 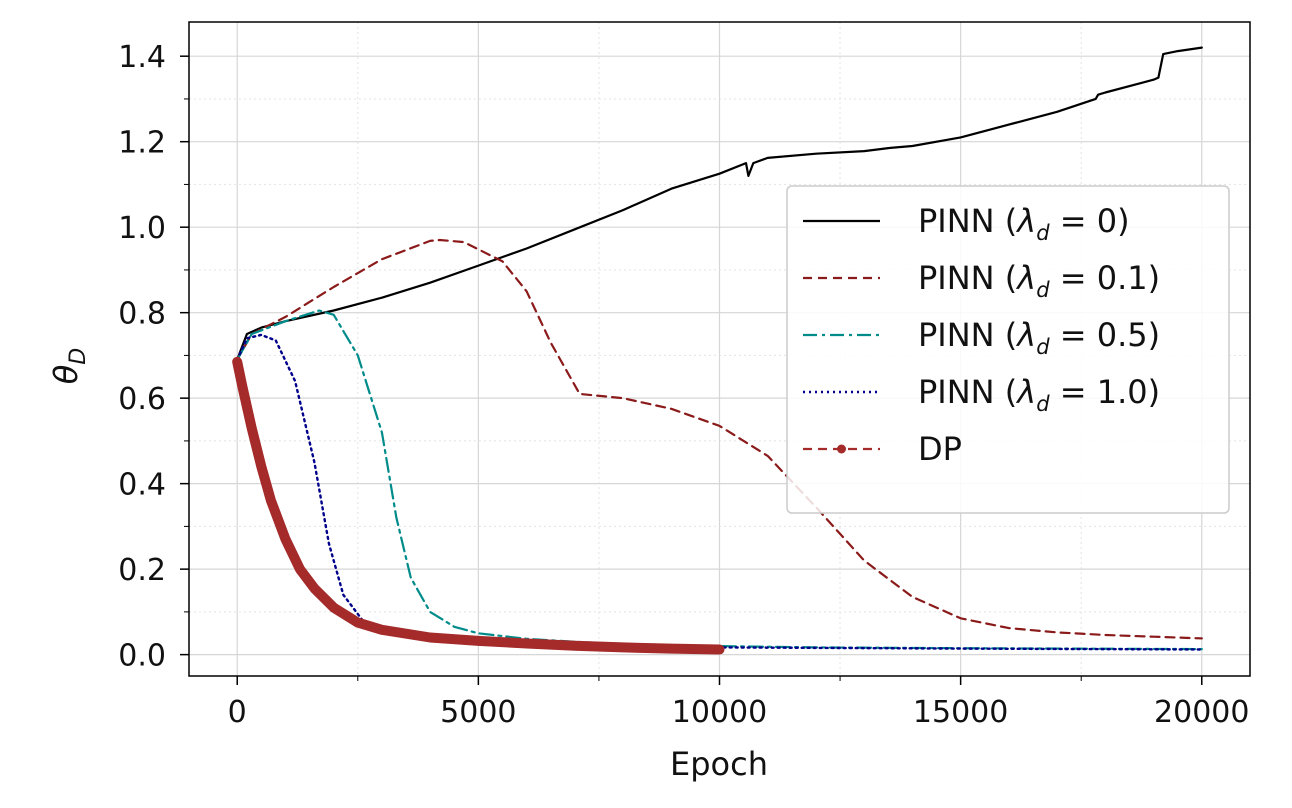 What do you see at coordinates (1105, 278) in the screenshot?
I see `legend-label-suffix: = 0.1)` at bounding box center [1105, 278].